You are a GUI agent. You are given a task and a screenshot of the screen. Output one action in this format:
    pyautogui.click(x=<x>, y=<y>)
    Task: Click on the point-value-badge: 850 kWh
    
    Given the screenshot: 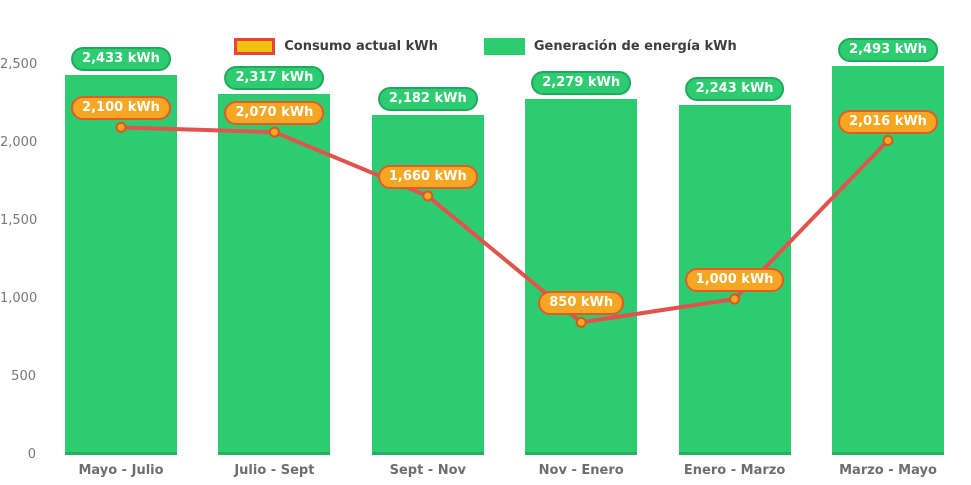 What is the action you would take?
    pyautogui.click(x=581, y=303)
    